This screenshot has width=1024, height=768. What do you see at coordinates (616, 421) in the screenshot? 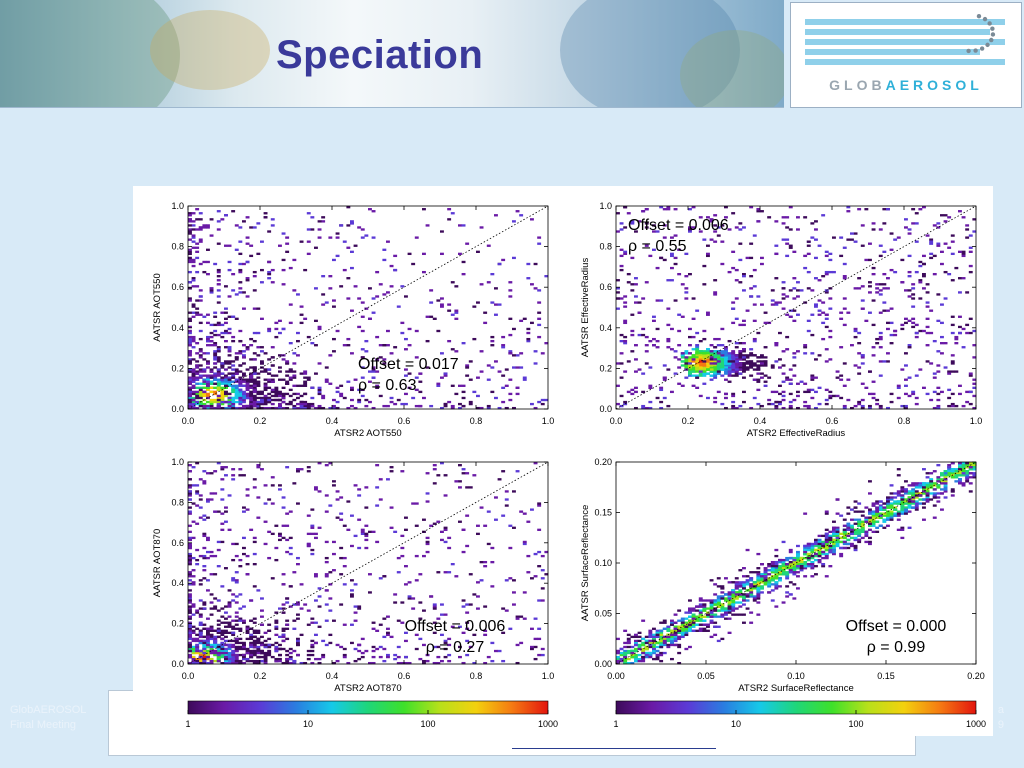
I see `x-tick-label: 0.0` at bounding box center [616, 421].